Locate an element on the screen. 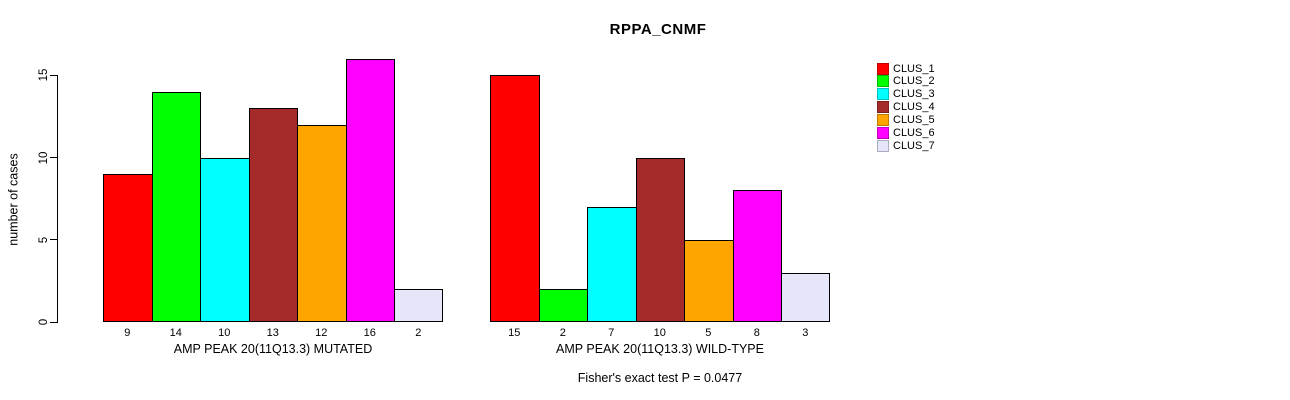 The width and height of the screenshot is (1290, 400). y-axis-line is located at coordinates (57, 199).